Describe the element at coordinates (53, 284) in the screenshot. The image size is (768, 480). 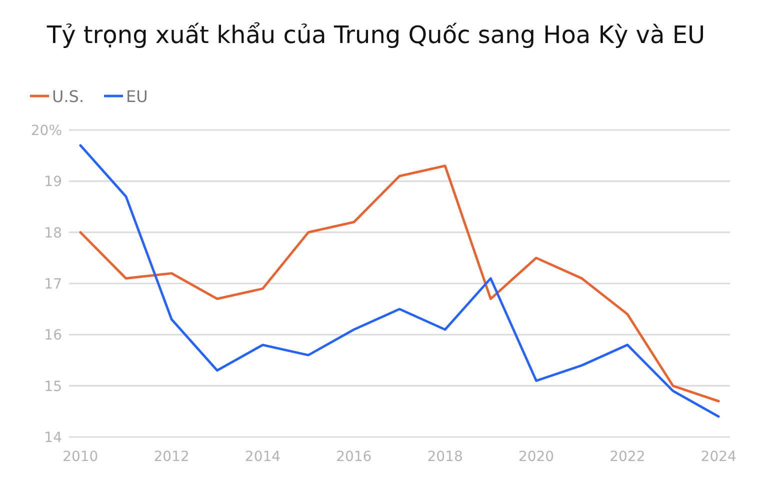
I see `y-tick-label: 17` at that location.